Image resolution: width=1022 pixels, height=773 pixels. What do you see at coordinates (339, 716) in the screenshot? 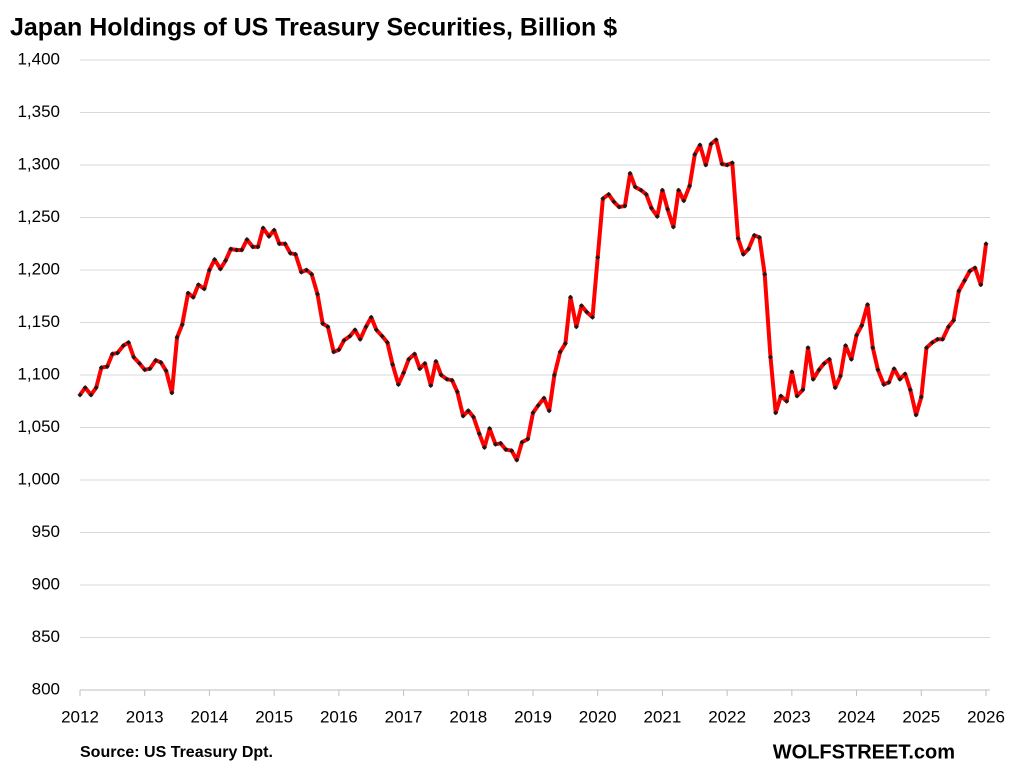
I see `x-tick-label: 2016` at bounding box center [339, 716].